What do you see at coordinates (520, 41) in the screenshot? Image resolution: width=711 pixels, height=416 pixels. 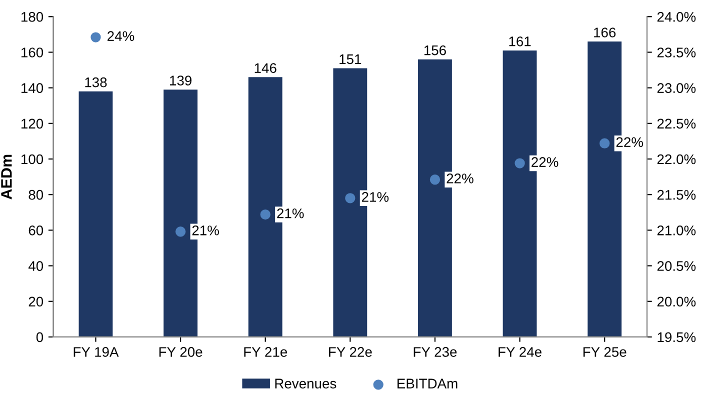 I see `data-label: 161` at bounding box center [520, 41].